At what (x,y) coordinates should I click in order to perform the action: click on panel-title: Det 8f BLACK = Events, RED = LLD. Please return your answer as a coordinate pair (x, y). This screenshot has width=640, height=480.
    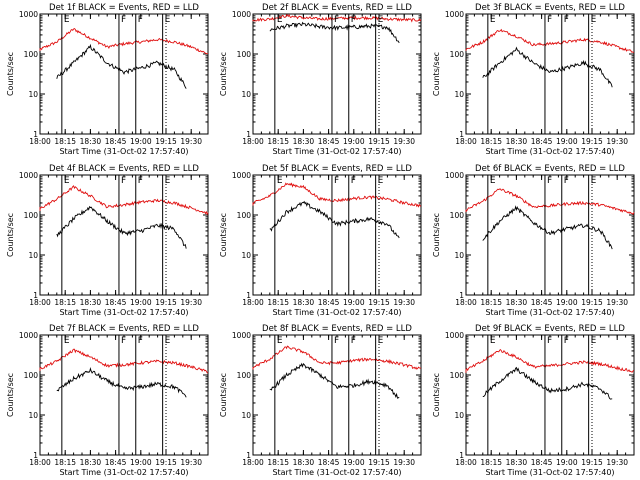
    Looking at the image, I should click on (337, 329).